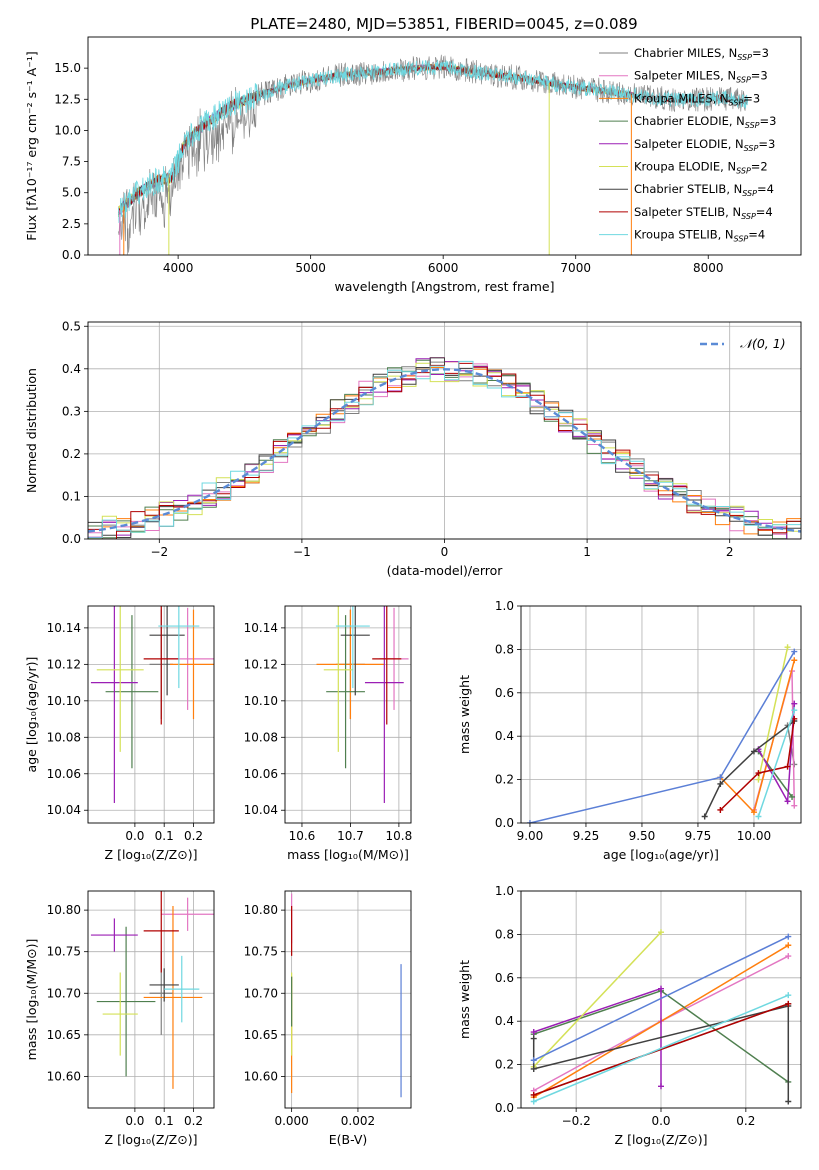 This screenshot has height=1170, width=819. I want to click on legend-label: Salpeter STELIB, NSSP=4, so click(703, 213).